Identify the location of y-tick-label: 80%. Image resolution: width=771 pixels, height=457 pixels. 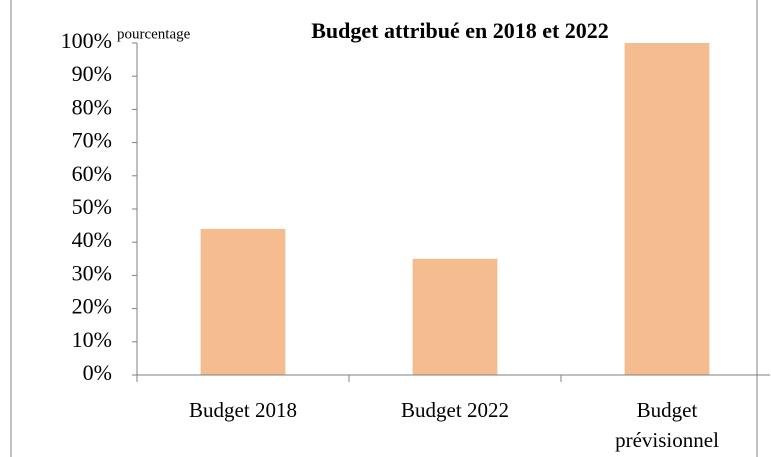
(92, 106).